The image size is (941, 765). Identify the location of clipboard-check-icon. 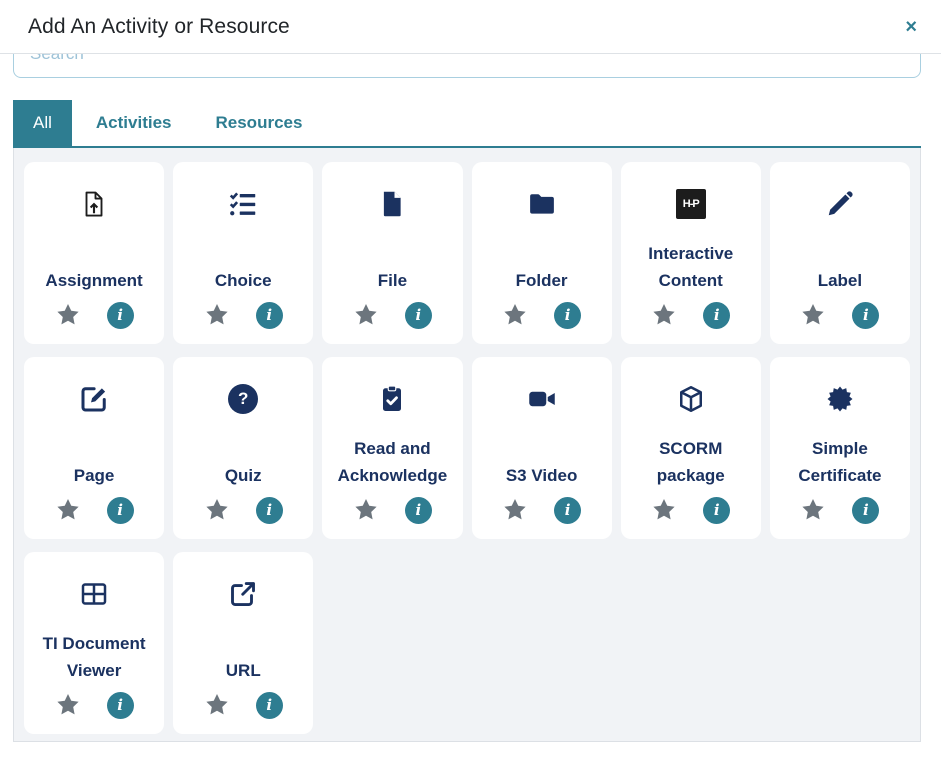
(392, 399).